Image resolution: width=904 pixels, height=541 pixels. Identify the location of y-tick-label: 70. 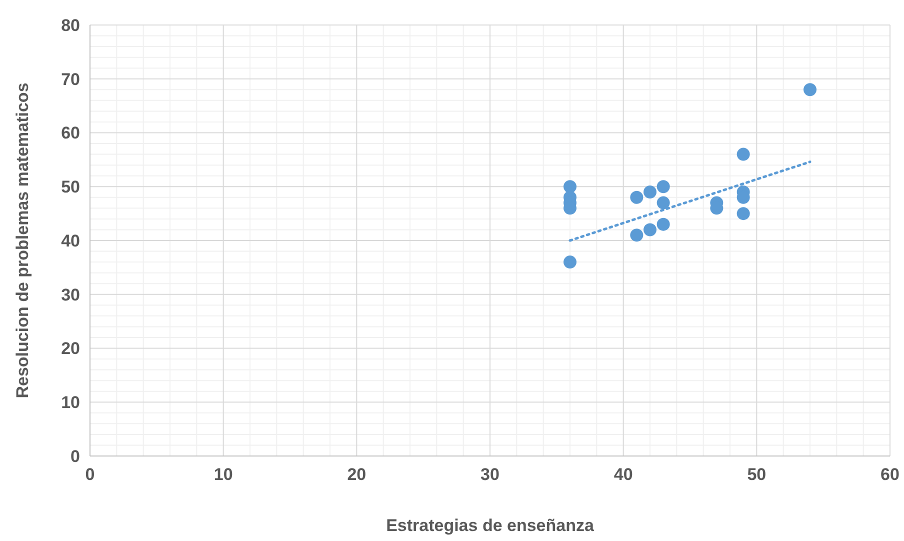
(70, 79).